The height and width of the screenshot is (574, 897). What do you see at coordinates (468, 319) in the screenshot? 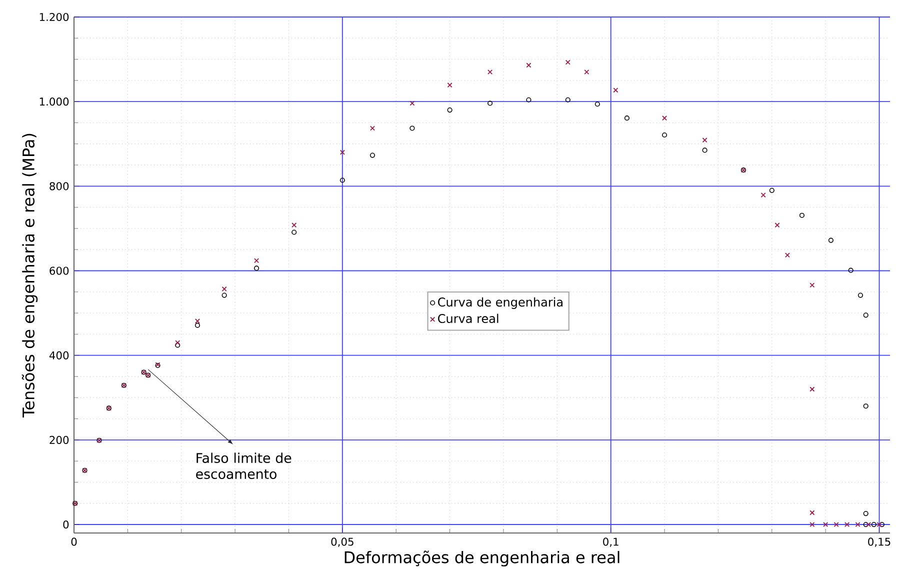
I see `legend-label: Curva real` at bounding box center [468, 319].